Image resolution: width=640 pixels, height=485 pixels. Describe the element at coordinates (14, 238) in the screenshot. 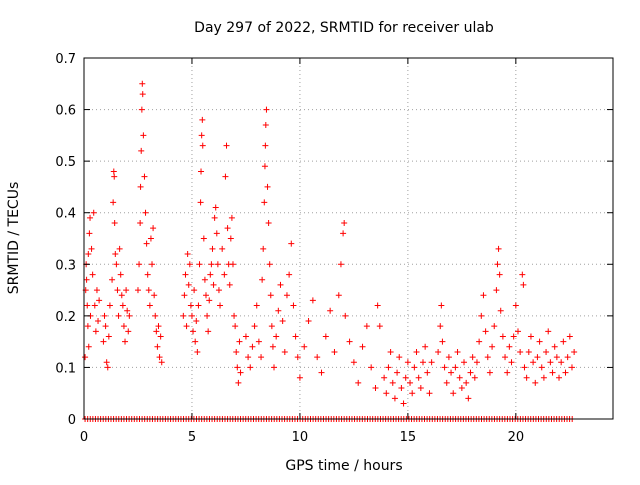

I see `y-axis-label: SRMTID / TECUs` at that location.